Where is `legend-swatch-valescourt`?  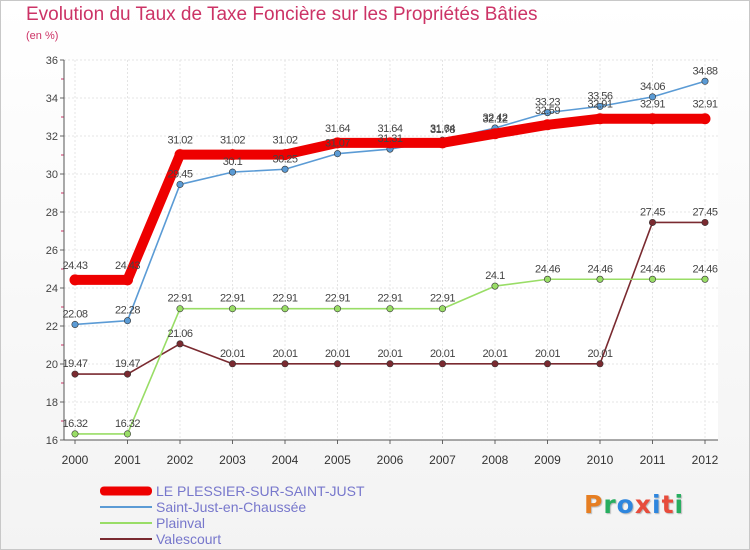 legend-swatch-valescourt is located at coordinates (126, 539).